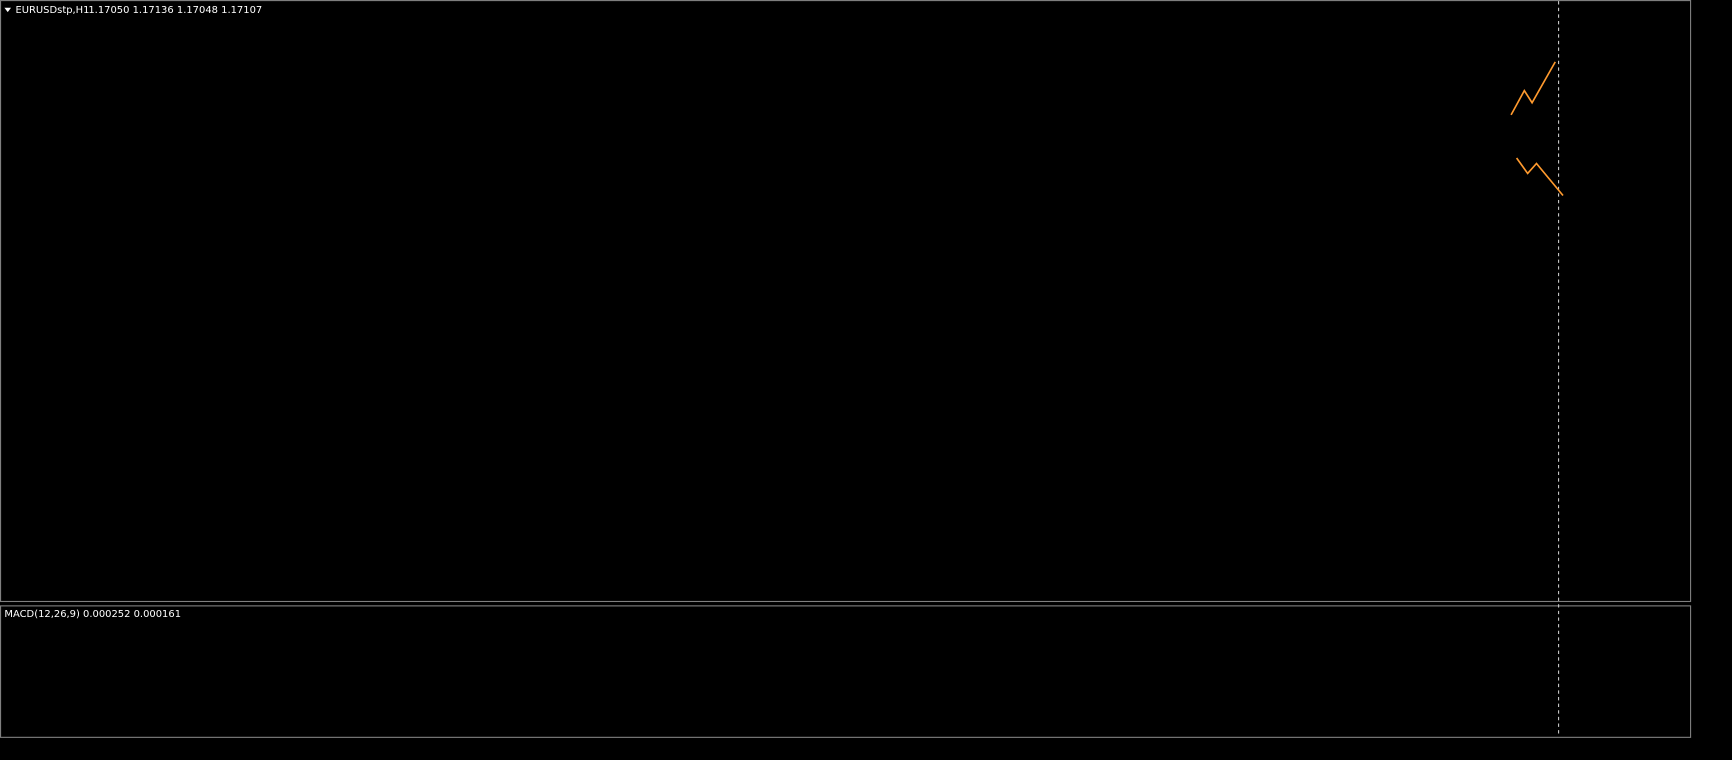  Describe the element at coordinates (92, 614) in the screenshot. I see `macd-title: MACD(12,26,9) 0.000252 0.000161` at that location.